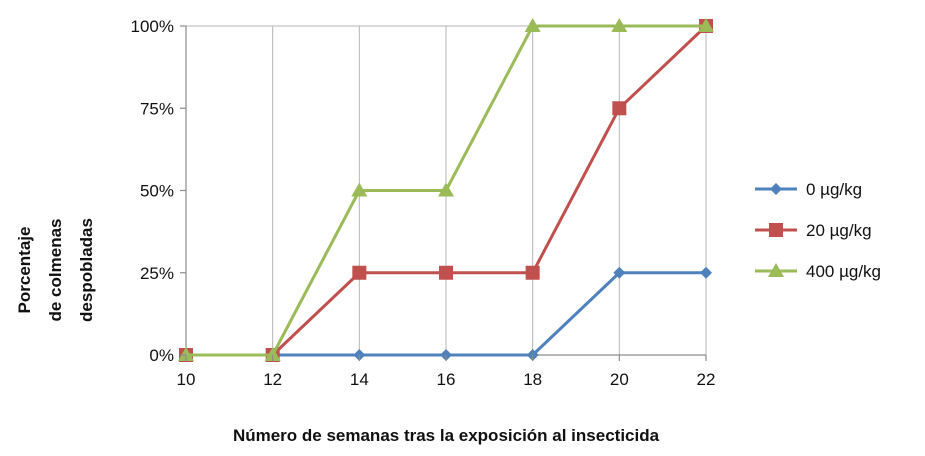  Describe the element at coordinates (157, 191) in the screenshot. I see `y-tick-label-50: 50%` at that location.